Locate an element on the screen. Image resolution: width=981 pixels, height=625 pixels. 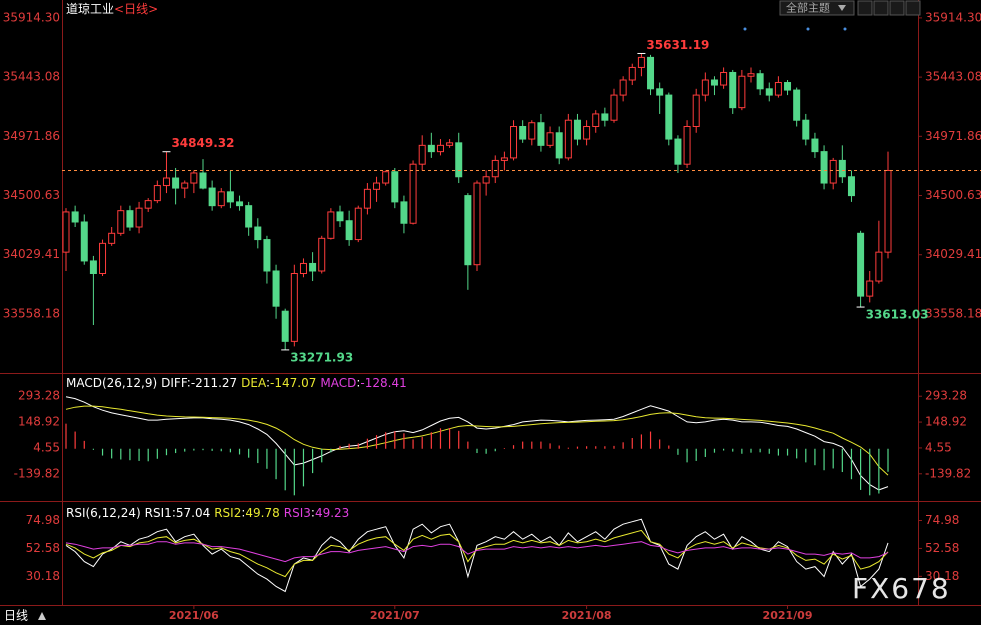
legend-value: -128.41 is located at coordinates (383, 383).